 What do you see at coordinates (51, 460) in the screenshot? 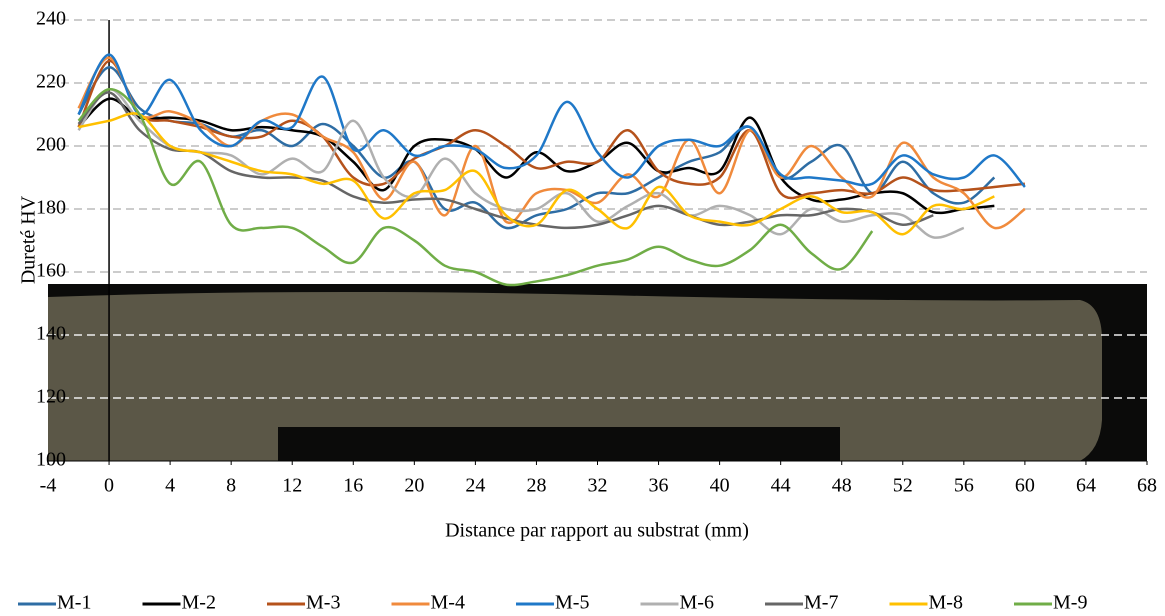
I see `y-tick-label: 100` at bounding box center [51, 460].